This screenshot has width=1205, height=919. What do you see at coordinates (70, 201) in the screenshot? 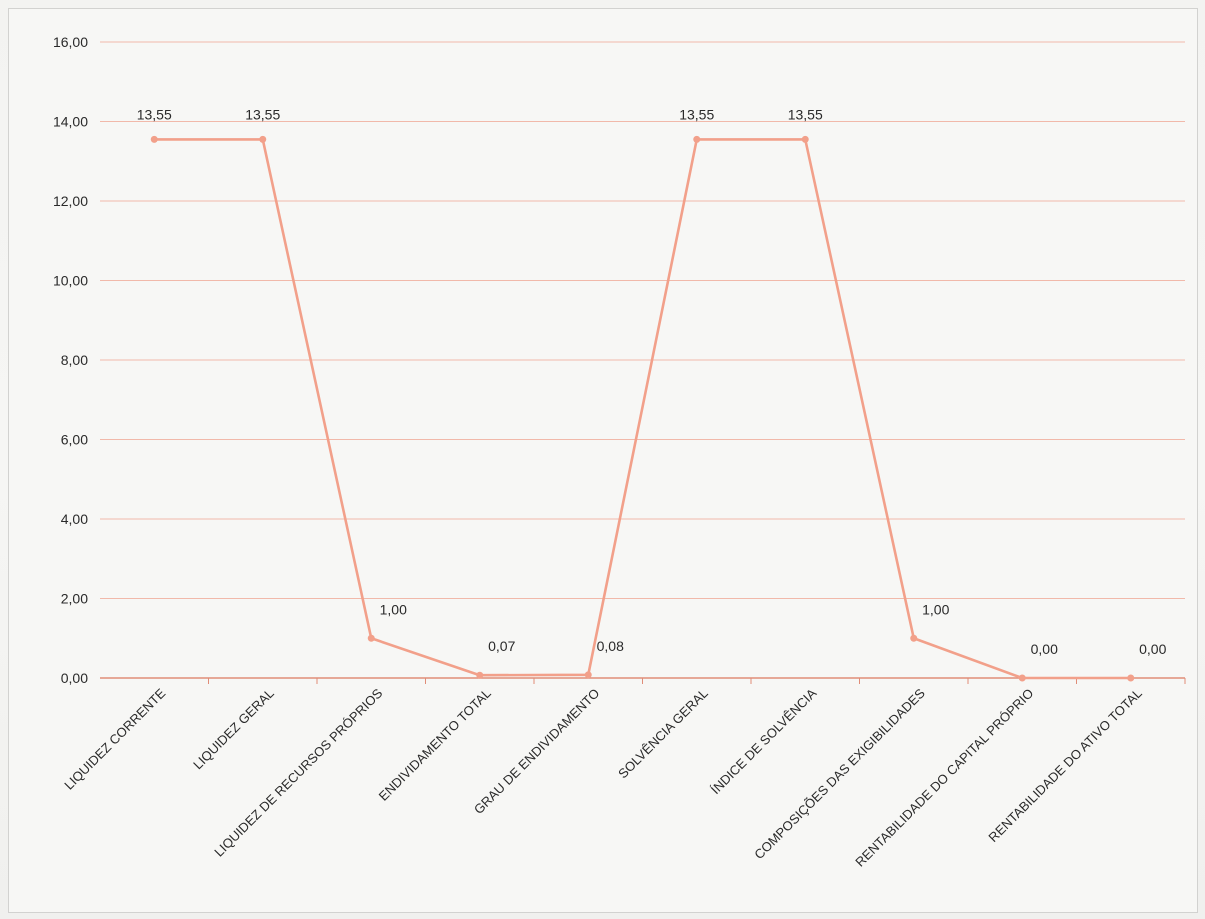
I see `y-tick-label: 12,00` at bounding box center [70, 201].